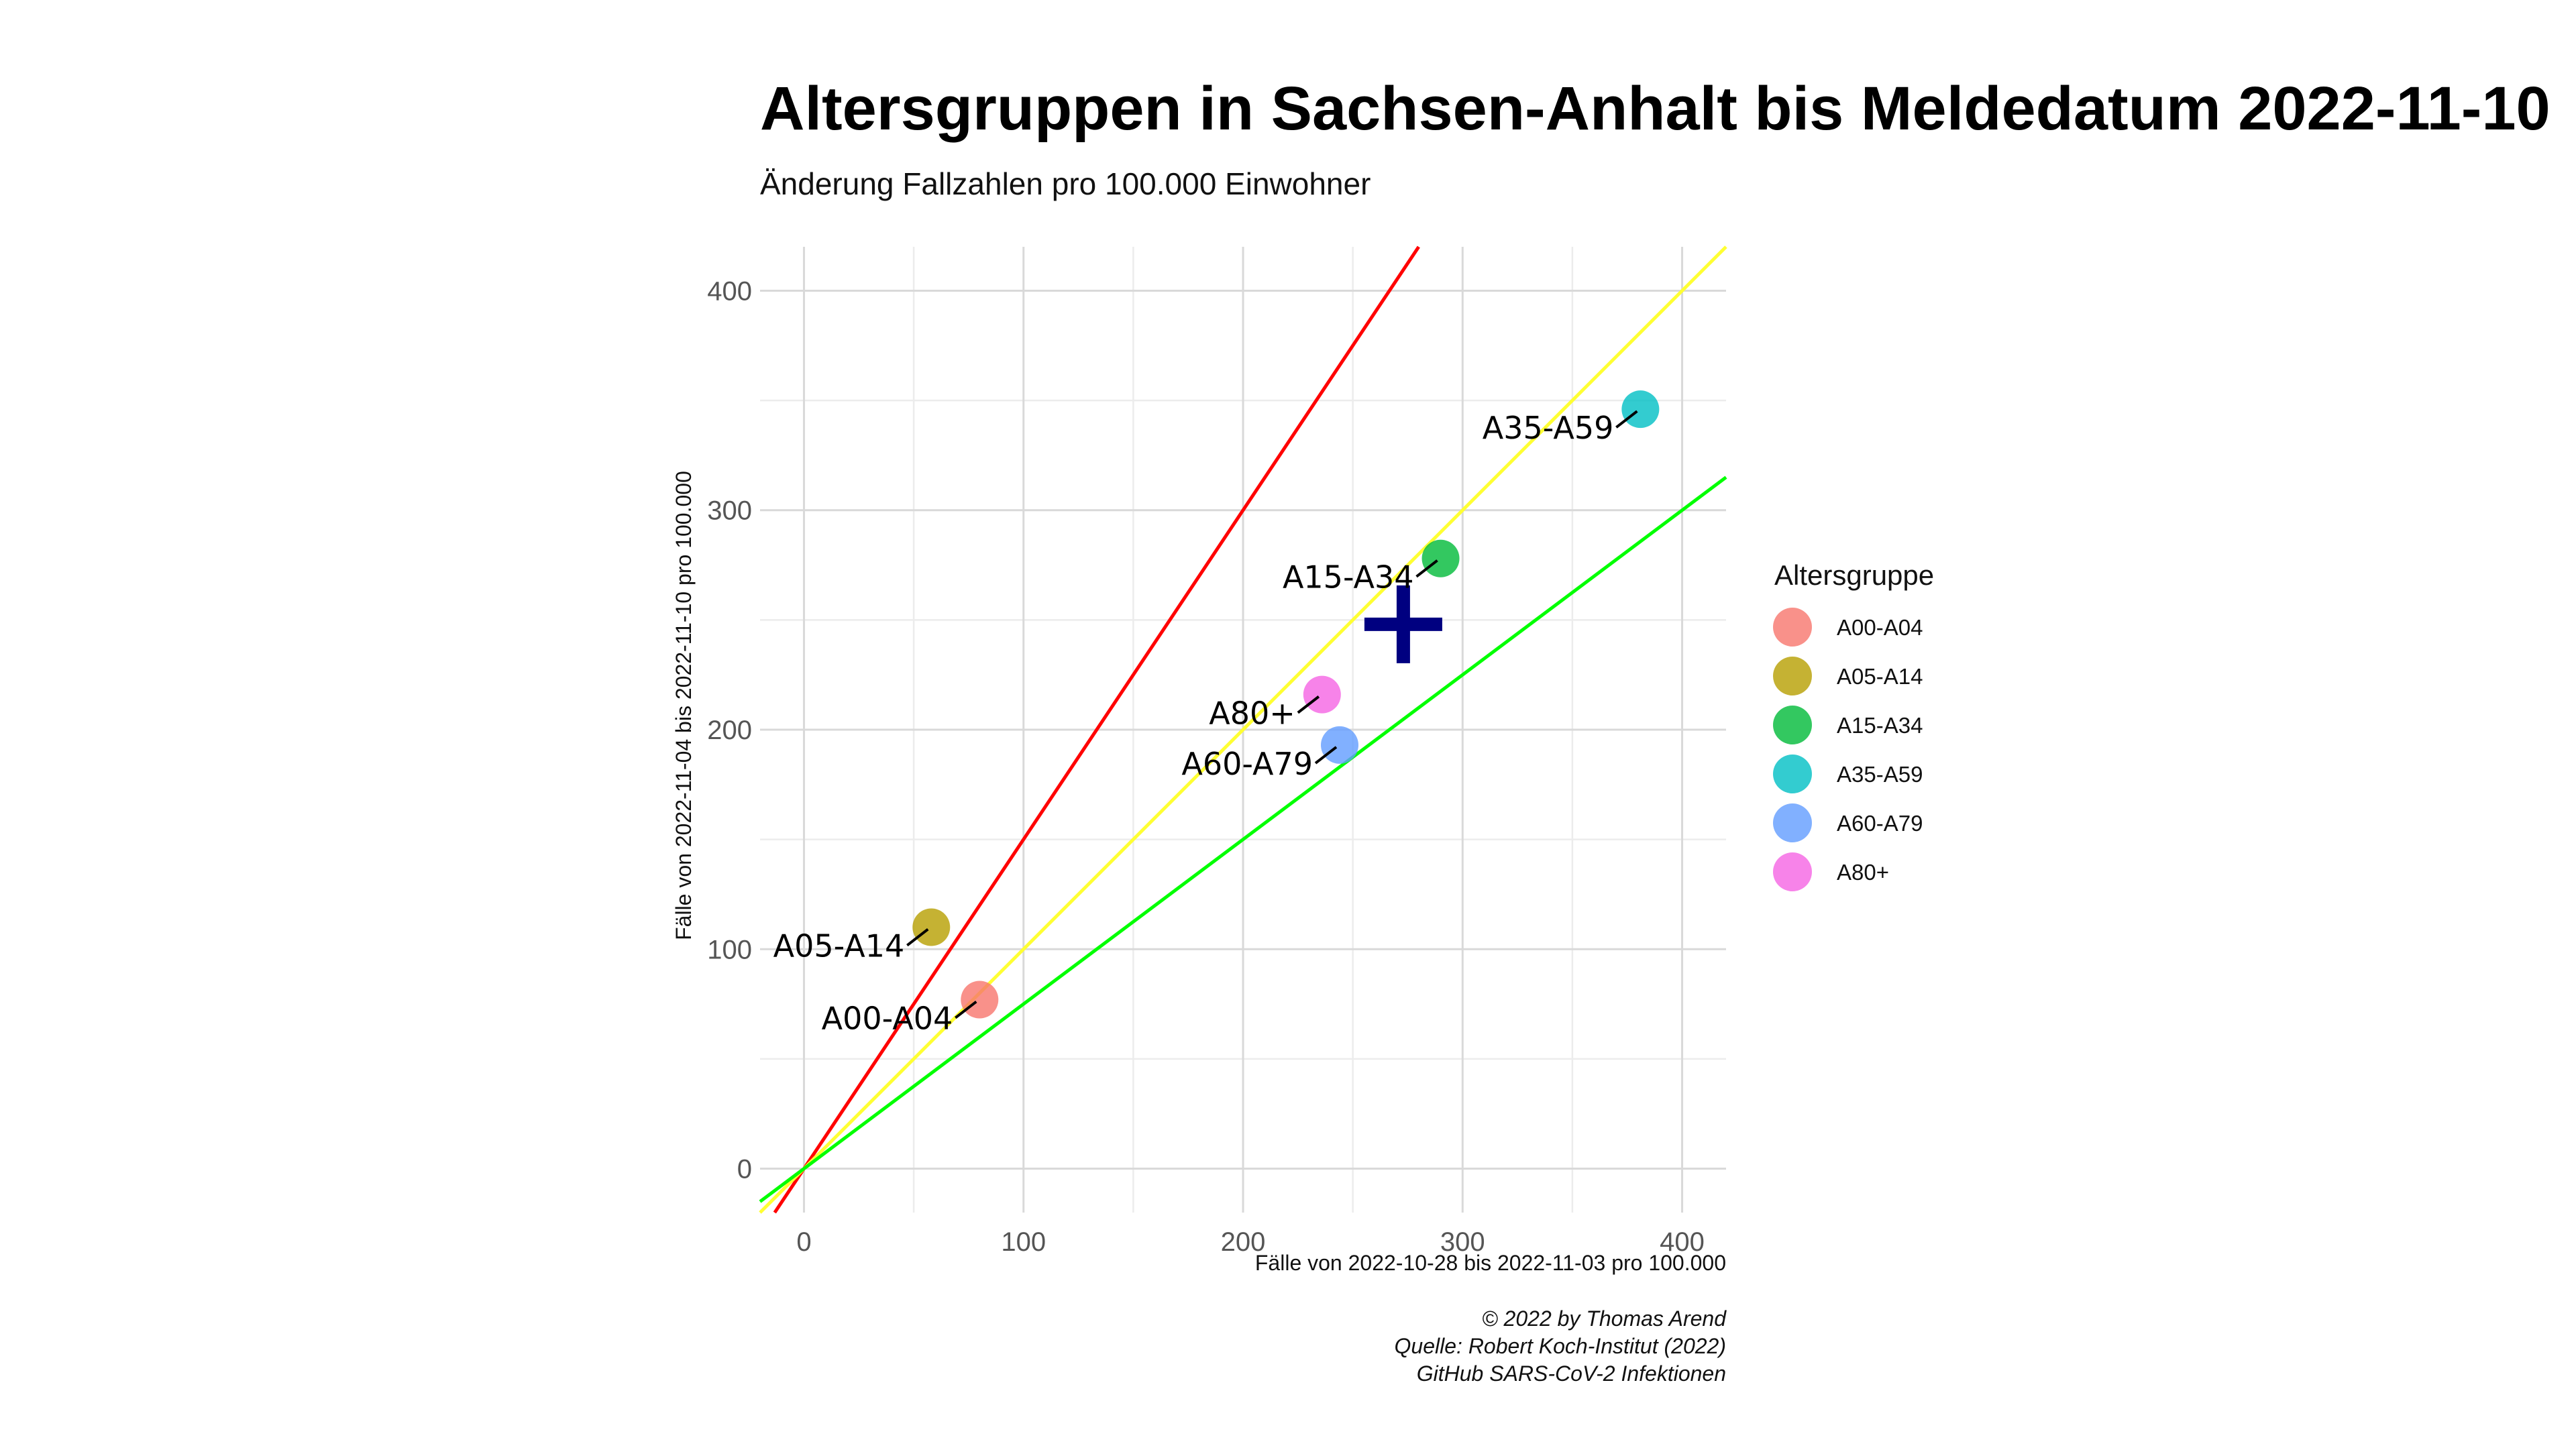  What do you see at coordinates (1548, 428) in the screenshot?
I see `point-label: A35-A59` at bounding box center [1548, 428].